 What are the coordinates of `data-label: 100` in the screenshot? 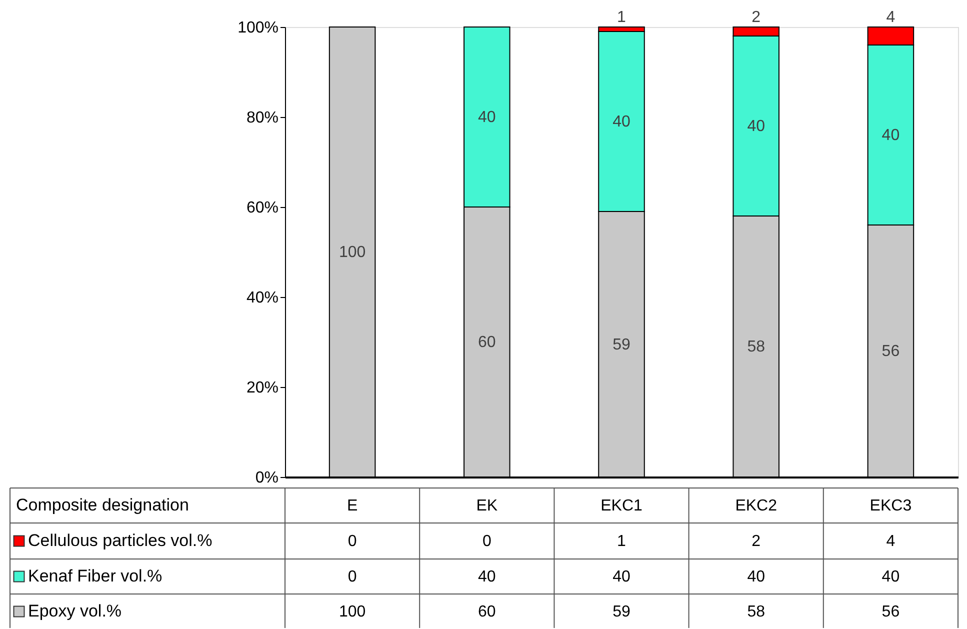 It's located at (352, 612).